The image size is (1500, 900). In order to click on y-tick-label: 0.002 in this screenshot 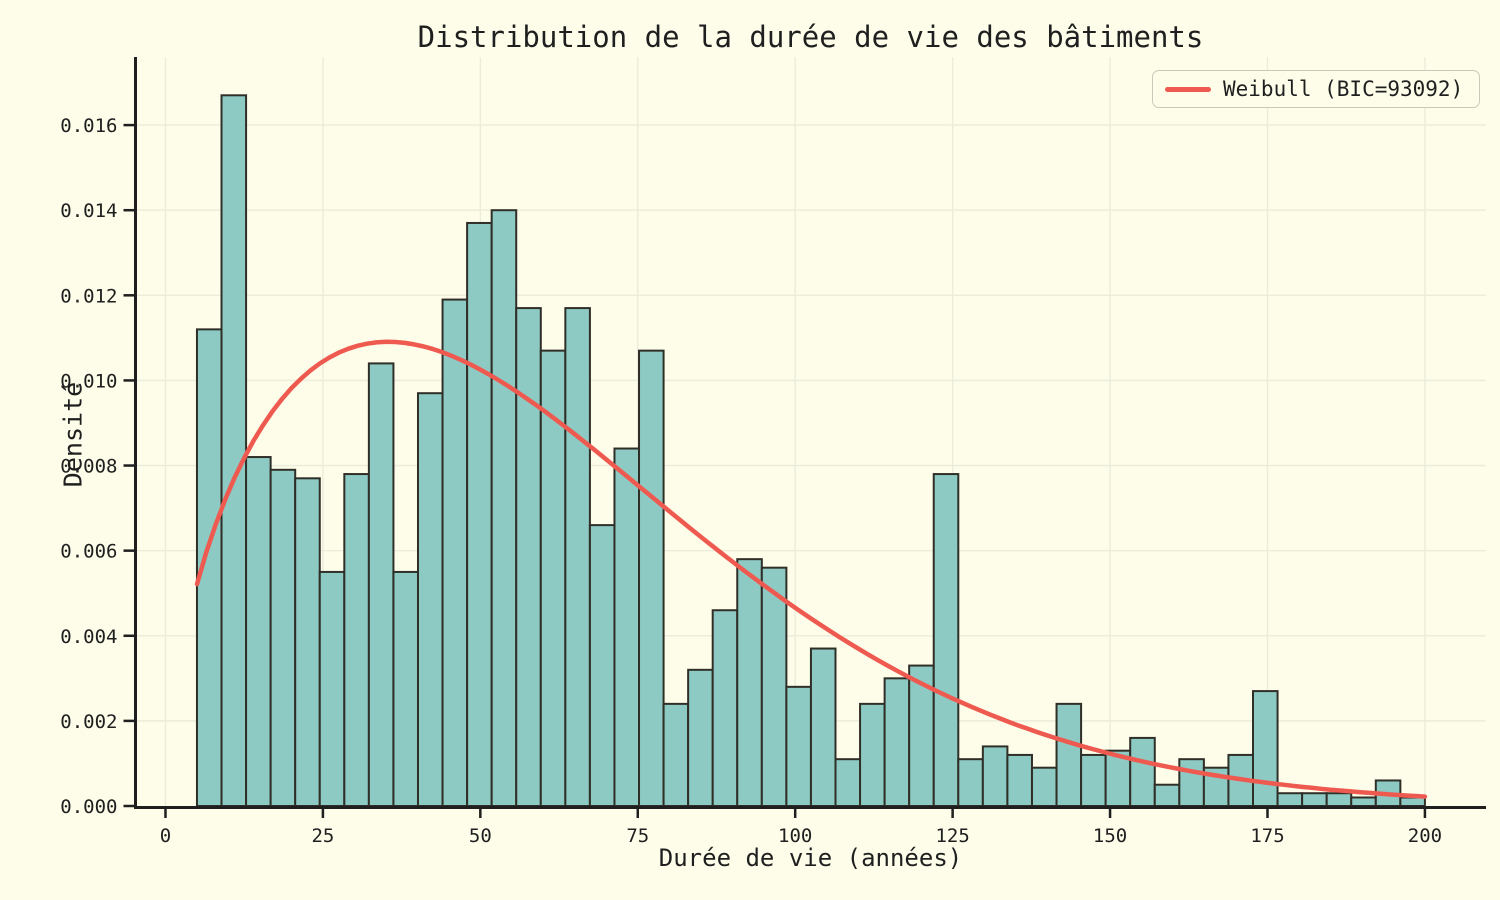, I will do `click(88, 722)`.